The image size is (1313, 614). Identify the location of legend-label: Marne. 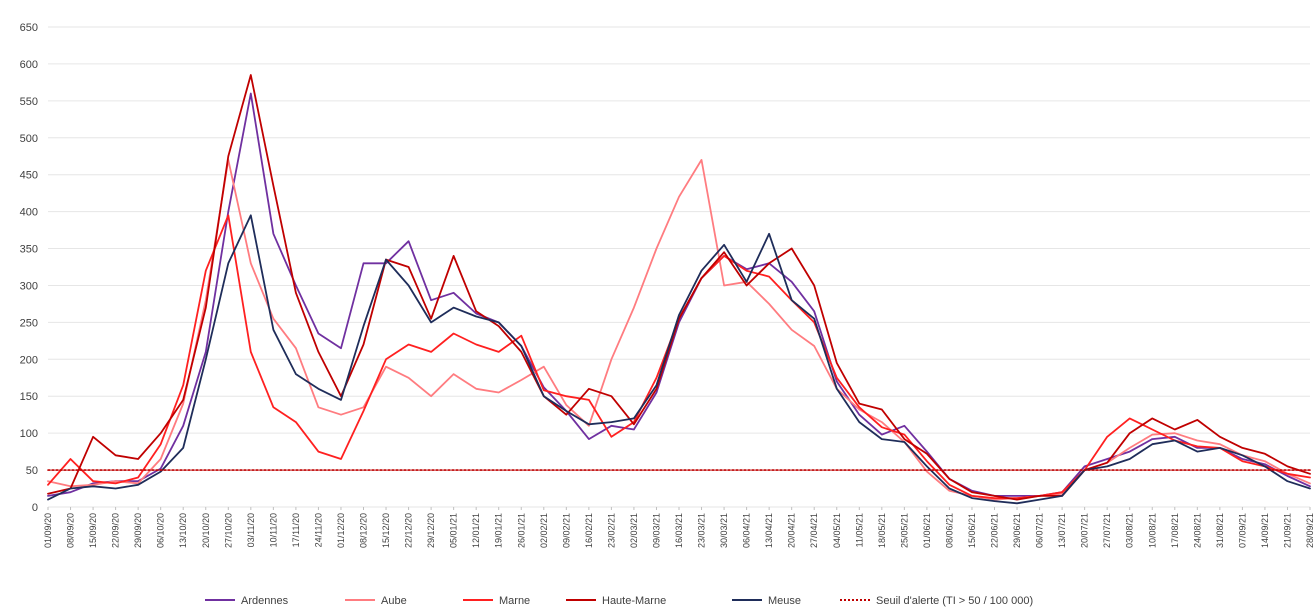
(514, 601).